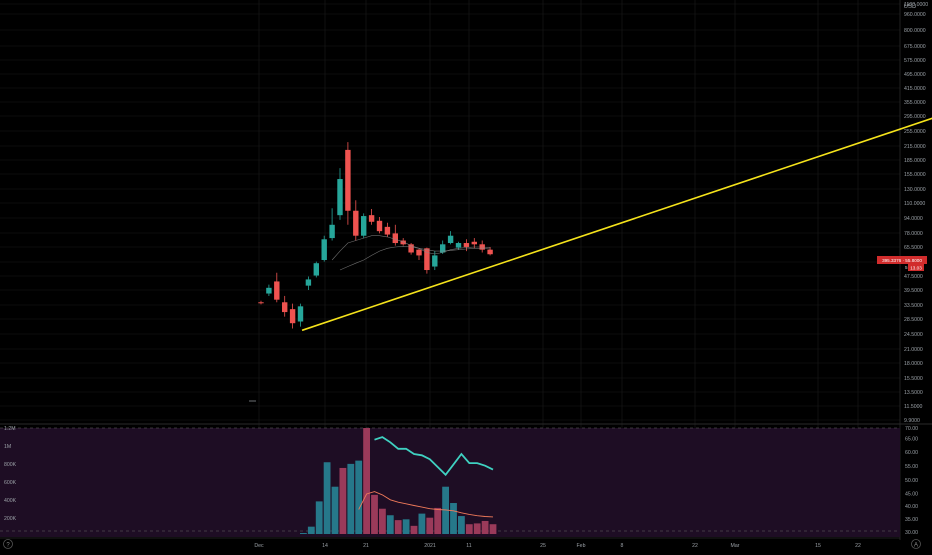 The image size is (932, 555). What do you see at coordinates (366, 546) in the screenshot?
I see `time-tick-label: 21` at bounding box center [366, 546].